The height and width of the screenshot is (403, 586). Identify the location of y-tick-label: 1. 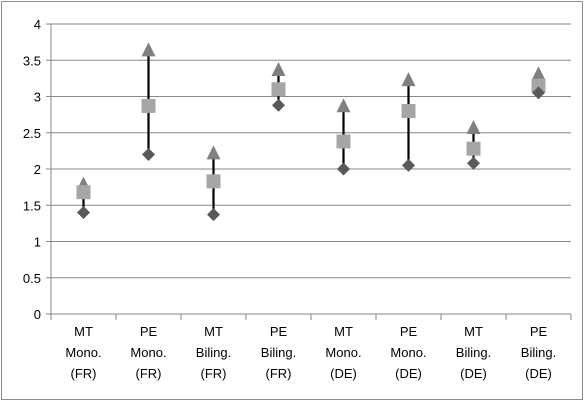
(37, 242).